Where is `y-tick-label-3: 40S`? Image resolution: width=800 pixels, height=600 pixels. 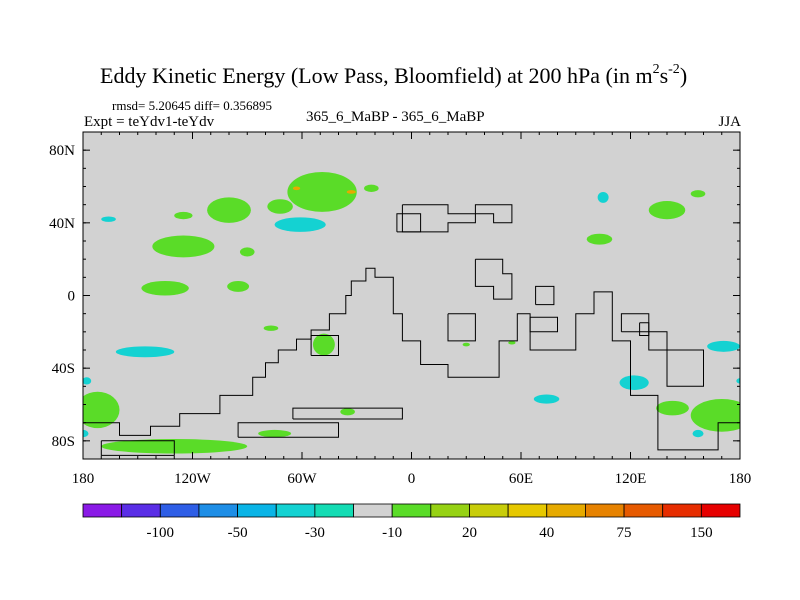
y-tick-label-3: 40S is located at coordinates (63, 369).